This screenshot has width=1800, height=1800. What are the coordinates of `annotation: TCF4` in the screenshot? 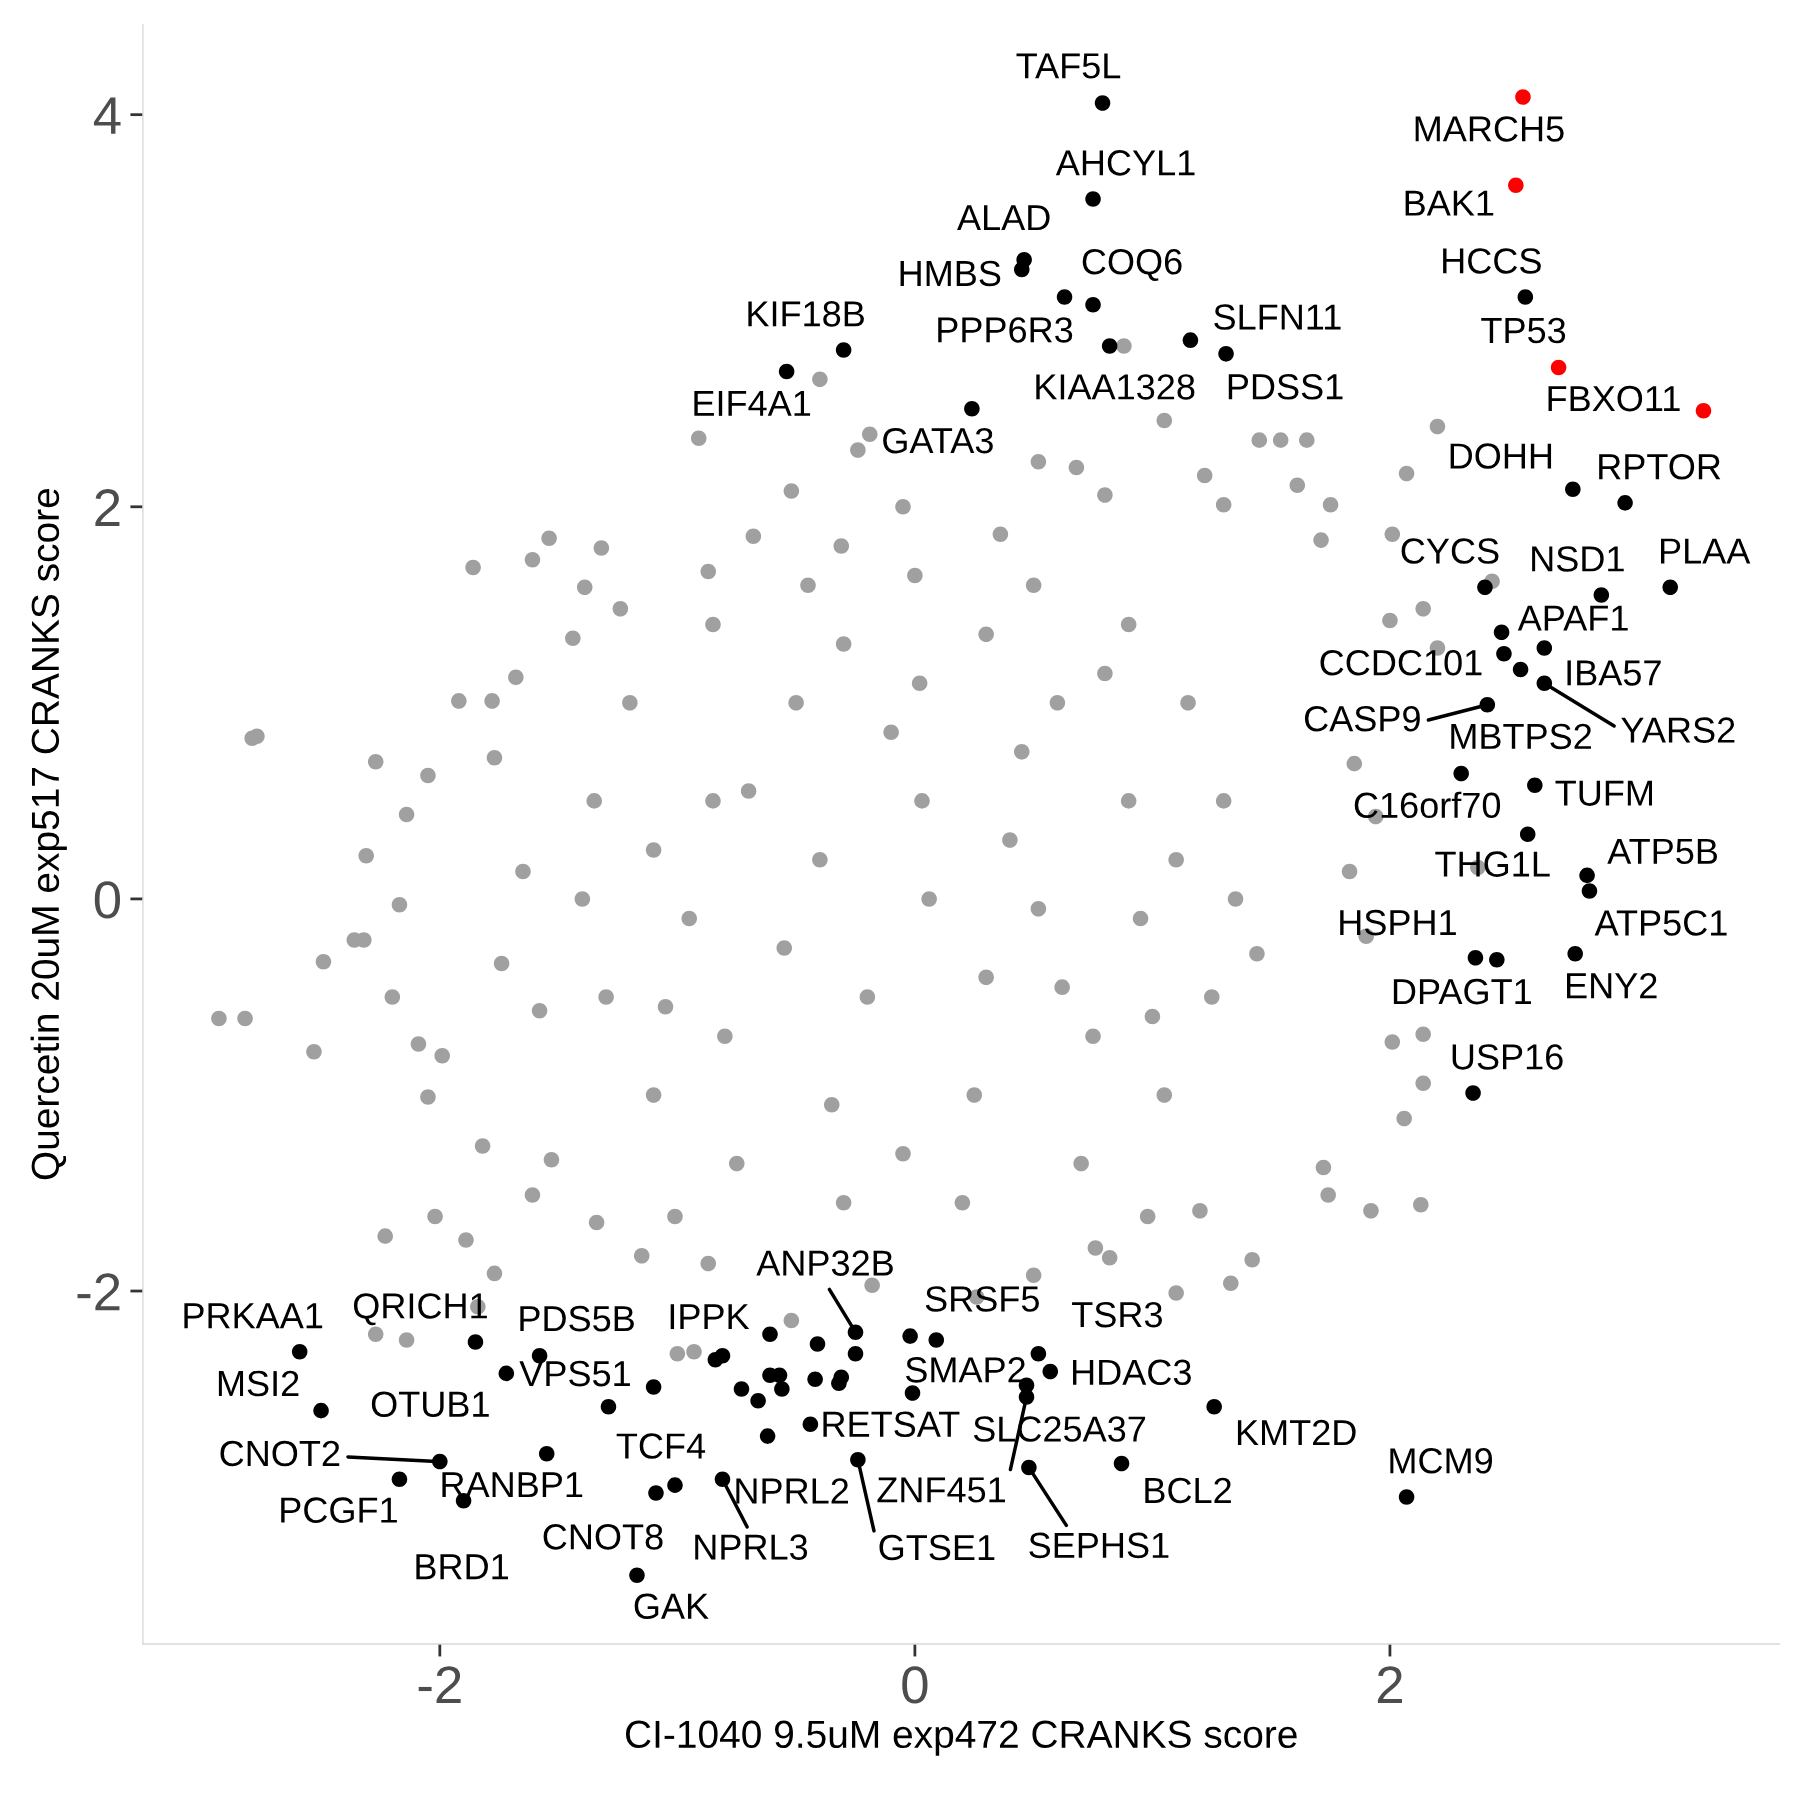 It's located at (661, 1446).